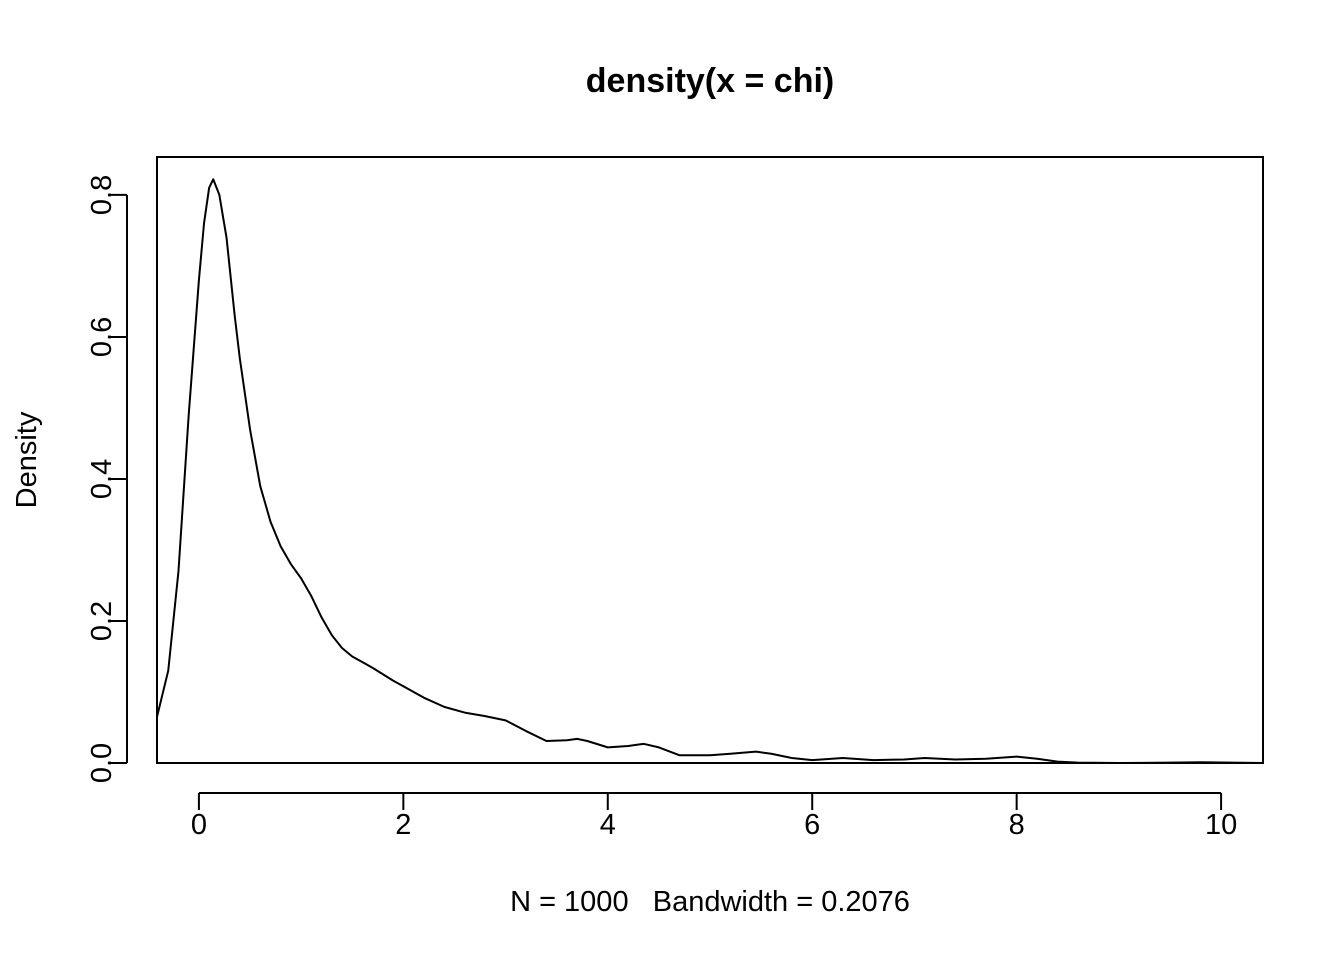 The image size is (1344, 960). Describe the element at coordinates (710, 902) in the screenshot. I see `x-axis-label: N = 1000 Bandwidth = 0.2076` at that location.